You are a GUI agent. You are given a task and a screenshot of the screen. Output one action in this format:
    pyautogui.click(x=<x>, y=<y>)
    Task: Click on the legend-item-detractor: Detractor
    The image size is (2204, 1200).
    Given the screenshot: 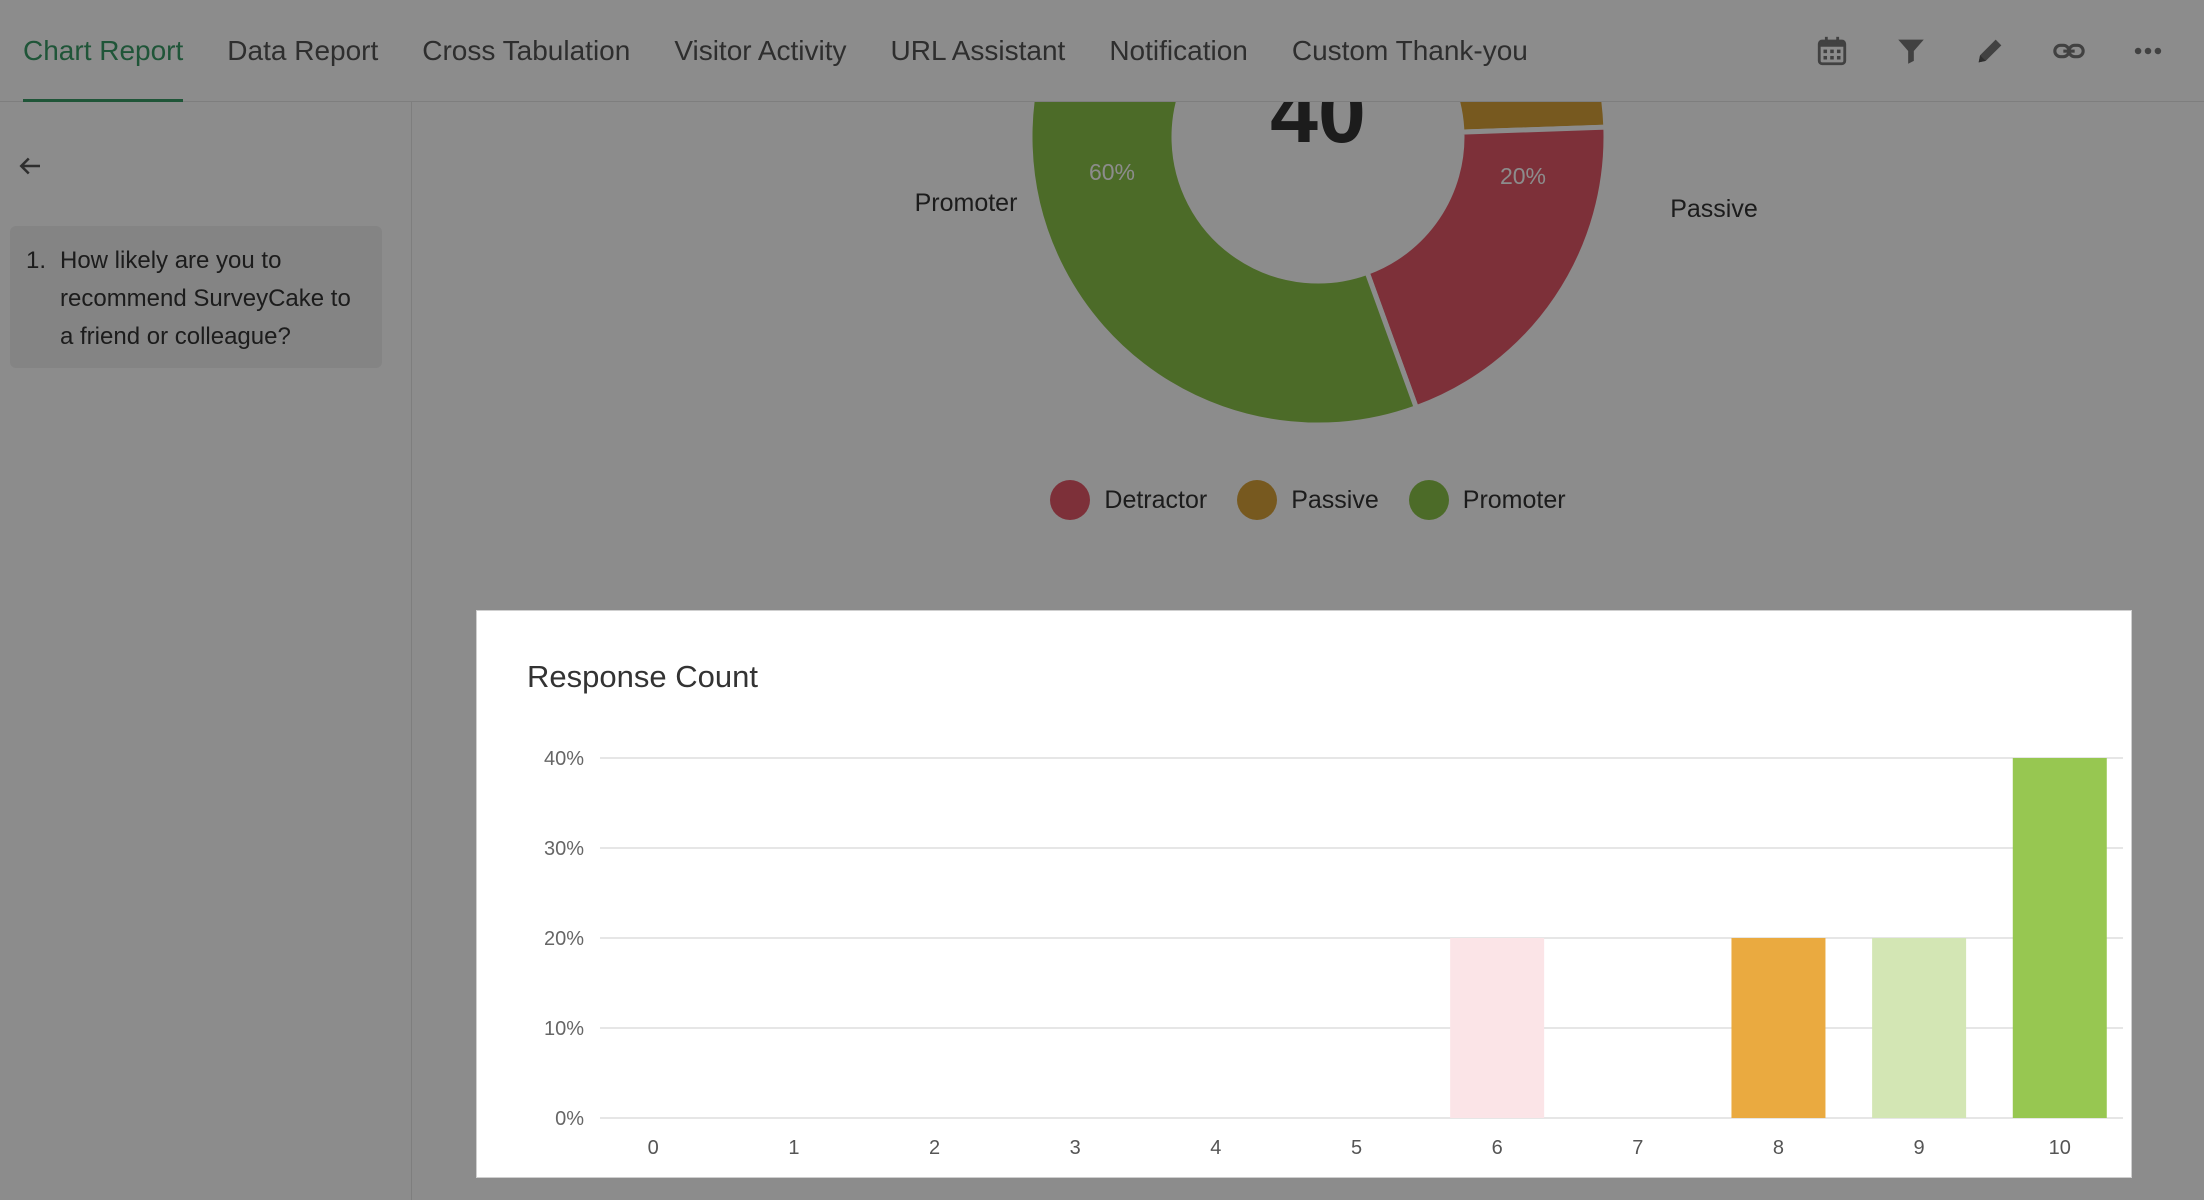 What is the action you would take?
    pyautogui.click(x=1128, y=500)
    